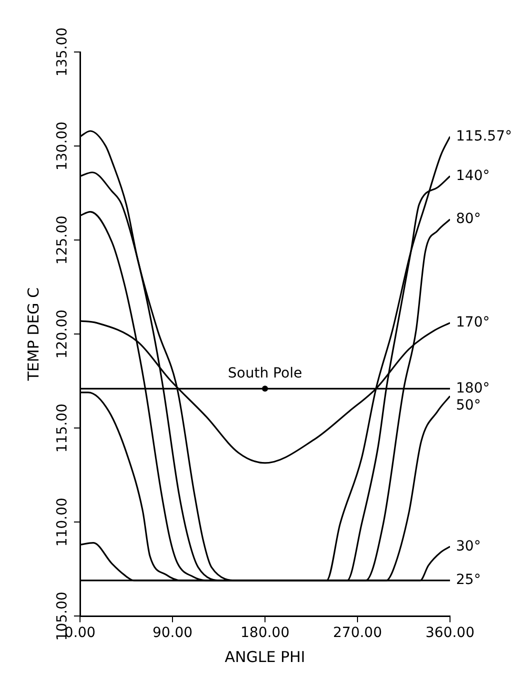 This screenshot has height=683, width=528. What do you see at coordinates (62, 522) in the screenshot?
I see `y-tick-label: 110.00` at bounding box center [62, 522].